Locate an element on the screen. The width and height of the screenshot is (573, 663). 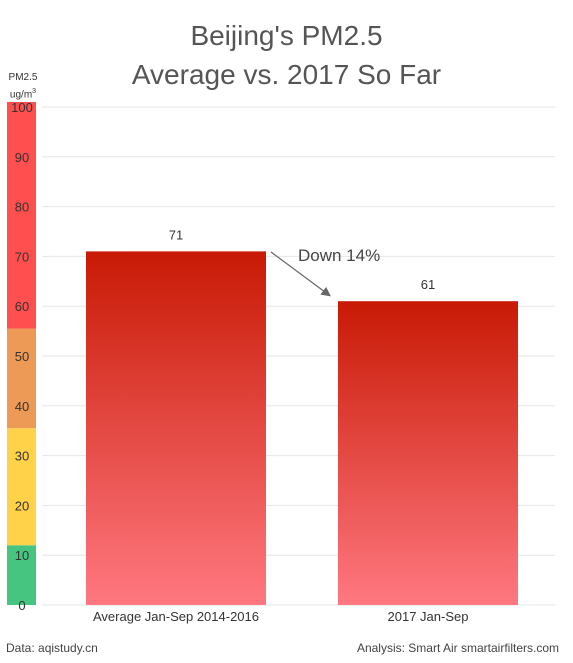
y-tick-60: 60 is located at coordinates (22, 306).